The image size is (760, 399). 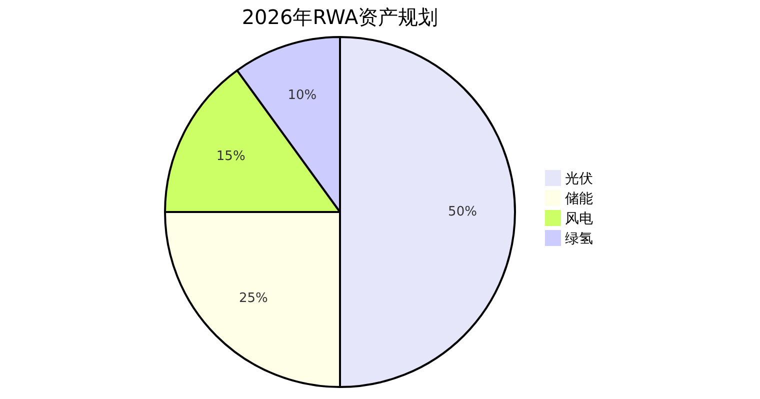 I want to click on legend-label: 风电, so click(x=579, y=219).